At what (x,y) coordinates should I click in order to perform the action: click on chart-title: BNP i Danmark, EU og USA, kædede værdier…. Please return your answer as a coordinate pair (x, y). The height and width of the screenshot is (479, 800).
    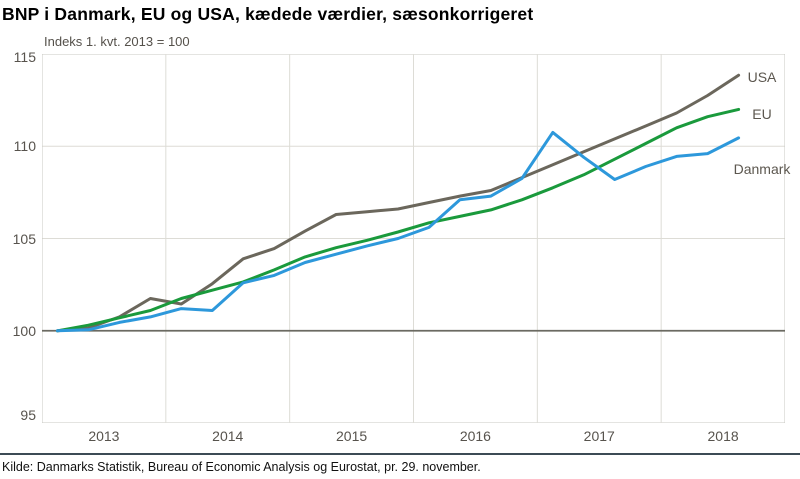
    Looking at the image, I should click on (268, 14).